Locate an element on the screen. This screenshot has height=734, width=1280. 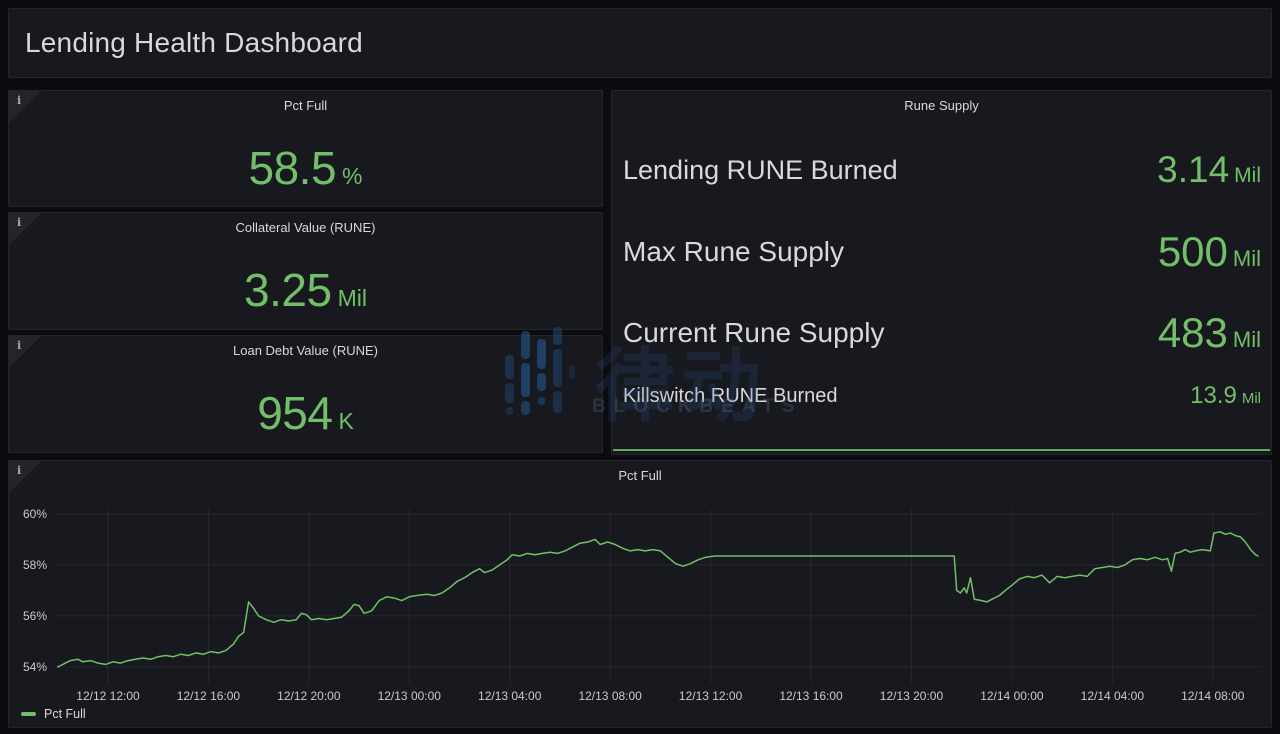
rune-row-killswitch-burned: Killswitch RUNE Burned 13.9 Mil is located at coordinates (942, 396).